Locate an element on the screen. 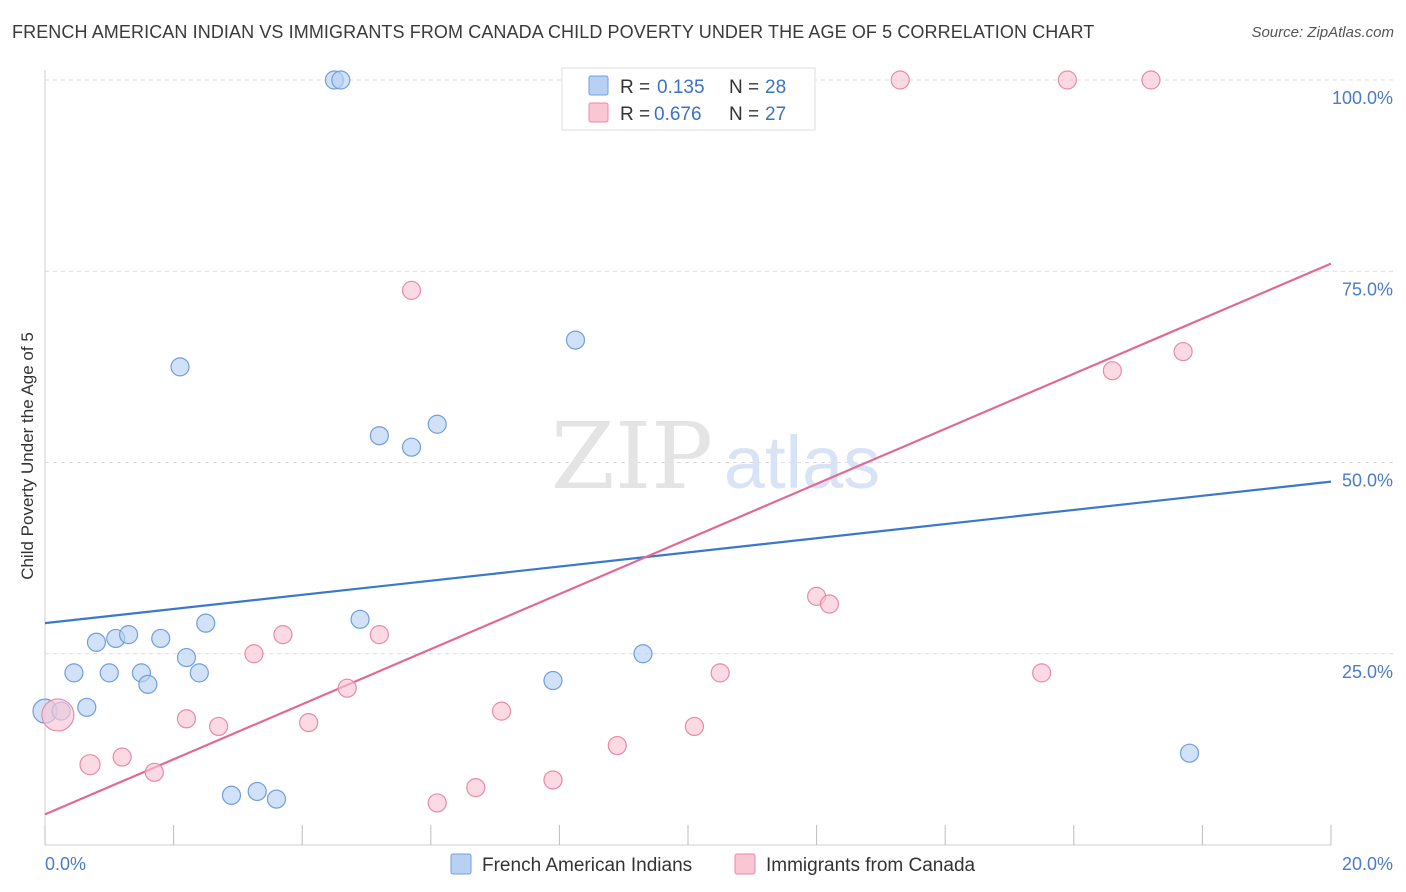 This screenshot has width=1406, height=892. legend-r-value-pink: 0.676 is located at coordinates (678, 114).